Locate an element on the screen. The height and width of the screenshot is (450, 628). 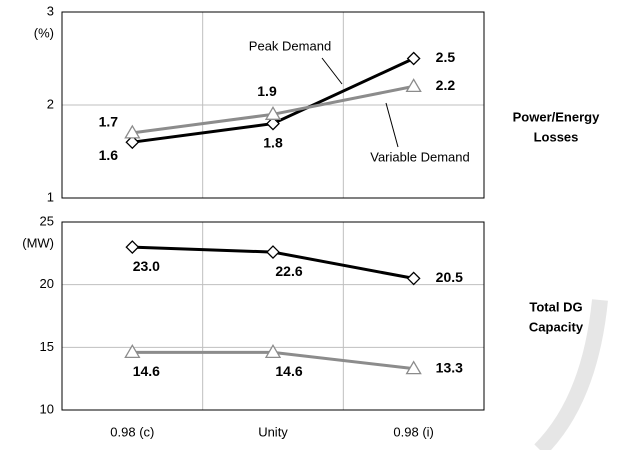
value-label: 2.5 is located at coordinates (446, 57).